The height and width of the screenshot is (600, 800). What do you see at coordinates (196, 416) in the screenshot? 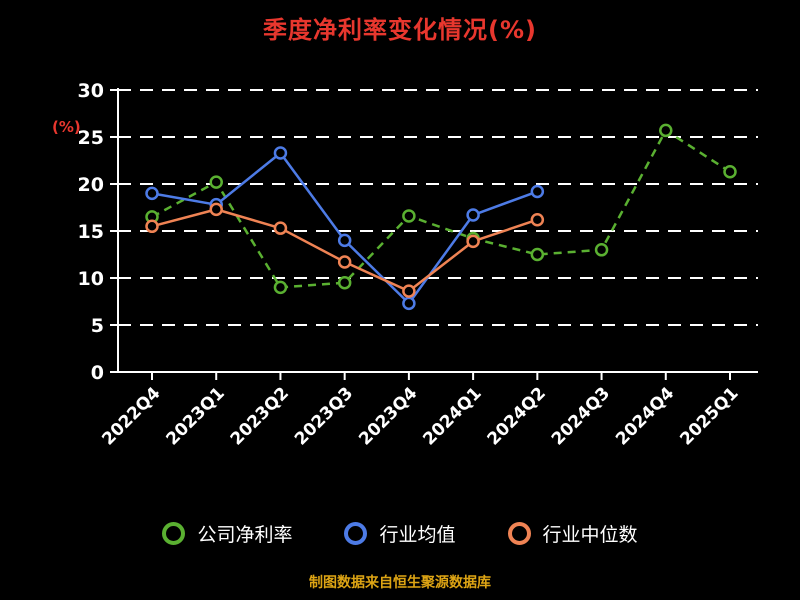
I see `x-tick-label: 2023Q1` at bounding box center [196, 416].